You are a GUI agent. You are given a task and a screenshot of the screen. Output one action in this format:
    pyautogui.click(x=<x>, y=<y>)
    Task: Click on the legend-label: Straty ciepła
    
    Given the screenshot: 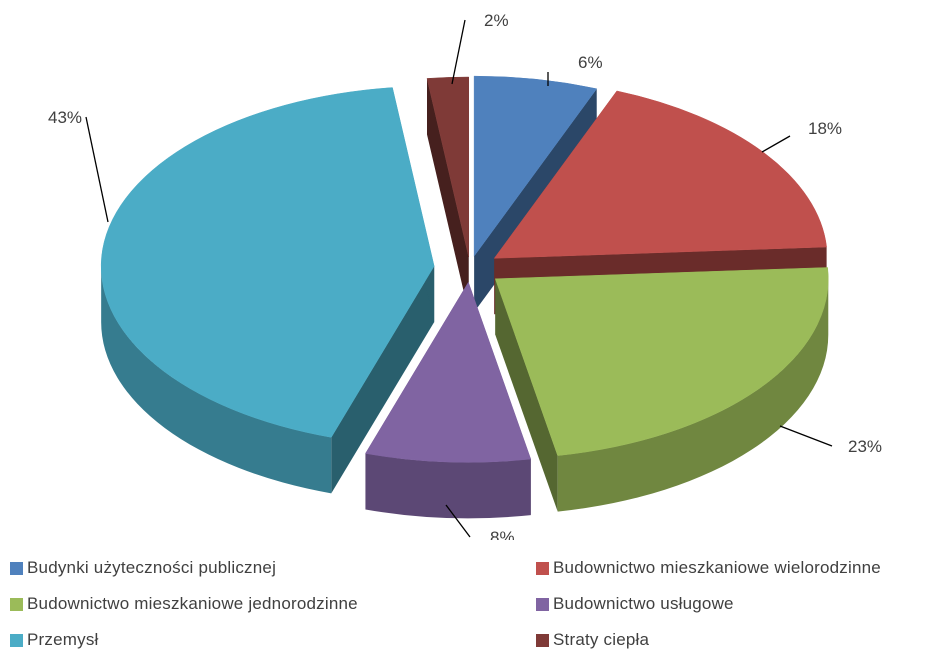 What is the action you would take?
    pyautogui.click(x=601, y=639)
    